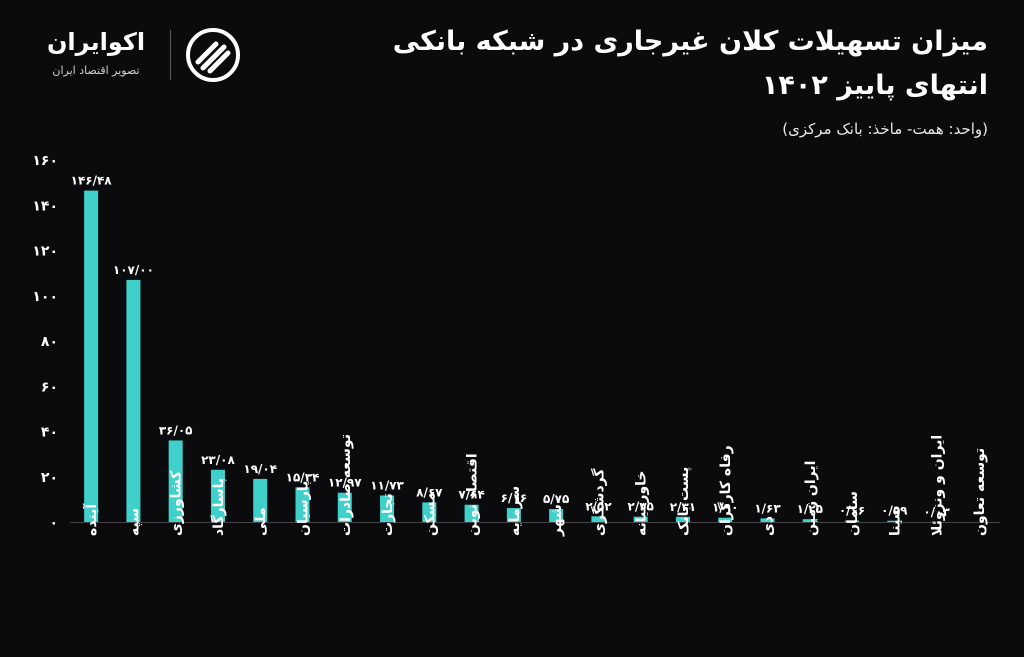 The height and width of the screenshot is (657, 1024). What do you see at coordinates (387, 485) in the screenshot?
I see `data-label: ۱۱/۷۳` at bounding box center [387, 485].